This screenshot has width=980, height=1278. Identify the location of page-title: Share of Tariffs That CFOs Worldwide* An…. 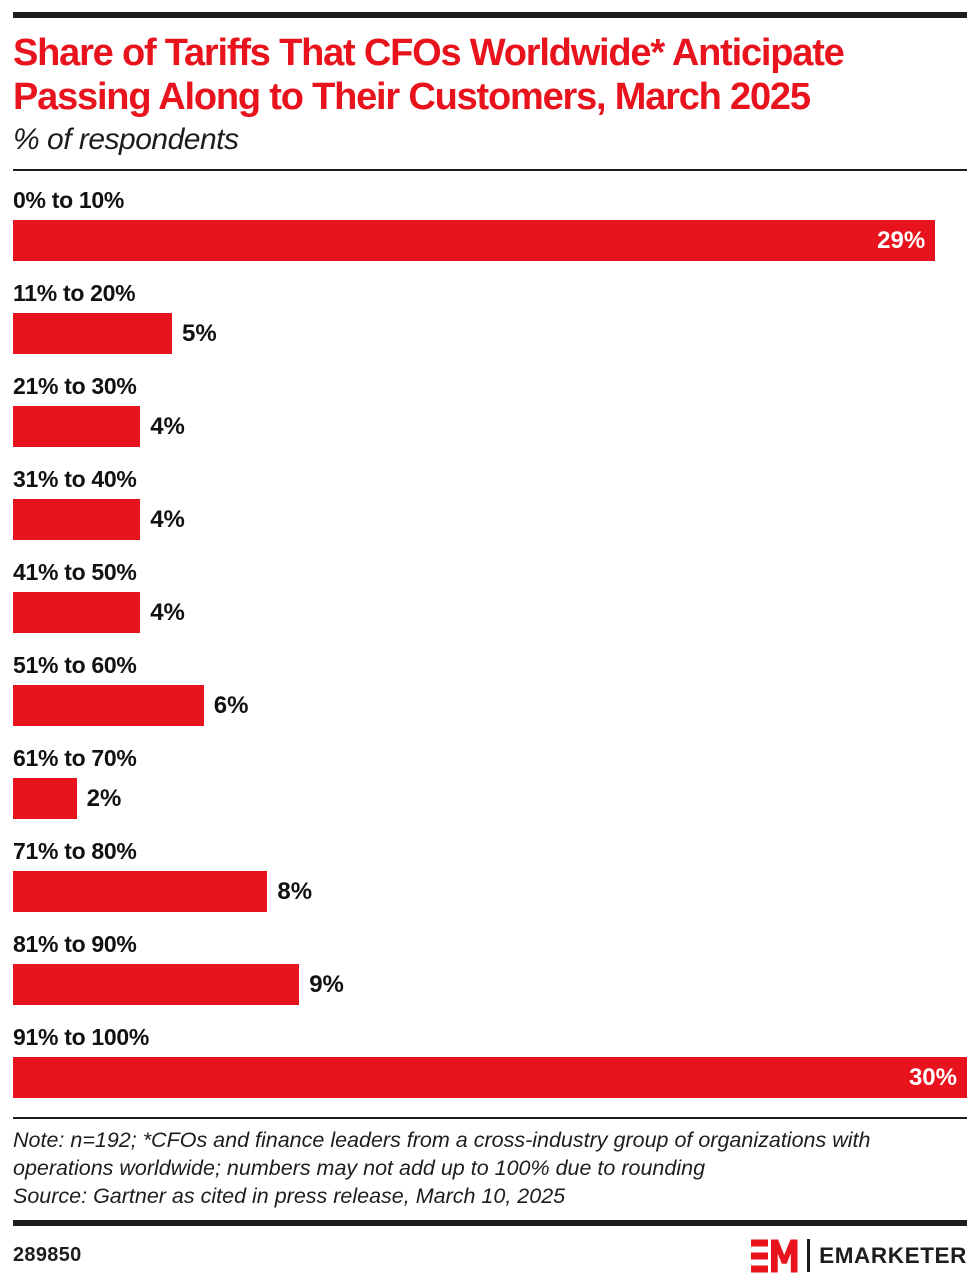
(490, 75).